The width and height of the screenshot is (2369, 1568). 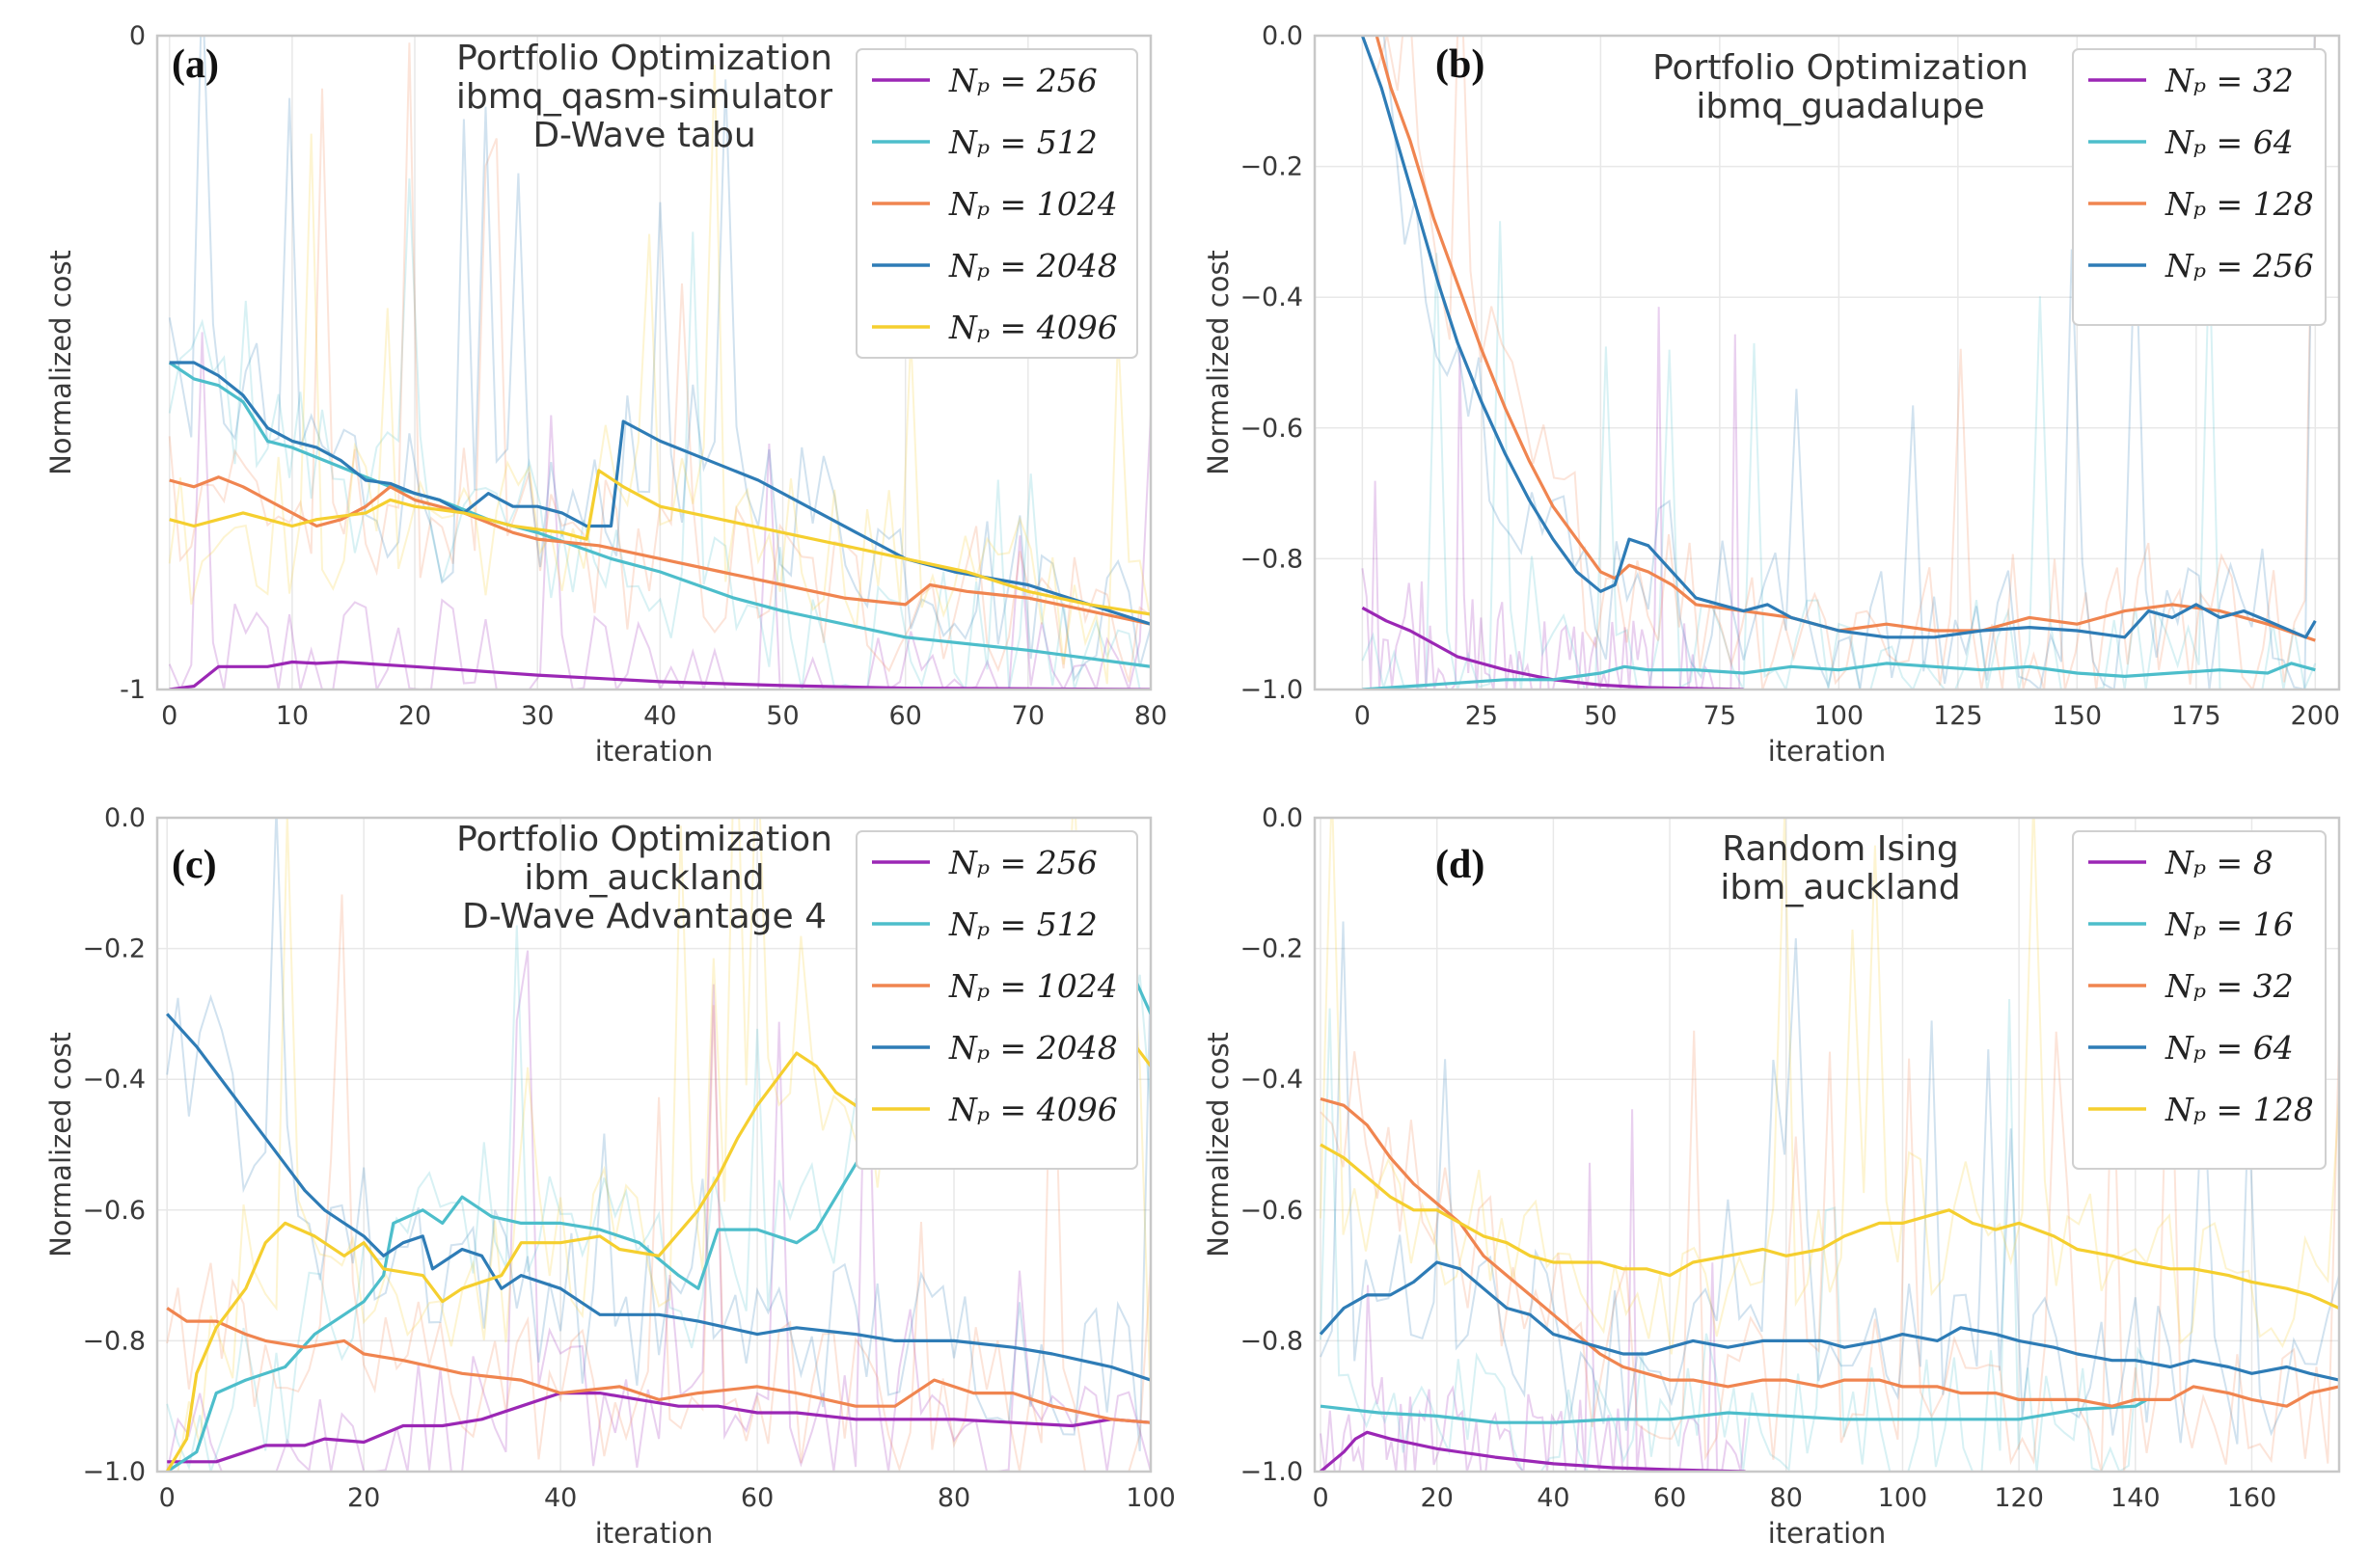 What do you see at coordinates (2239, 1110) in the screenshot?
I see `legend-entry: Nₚ = 128` at bounding box center [2239, 1110].